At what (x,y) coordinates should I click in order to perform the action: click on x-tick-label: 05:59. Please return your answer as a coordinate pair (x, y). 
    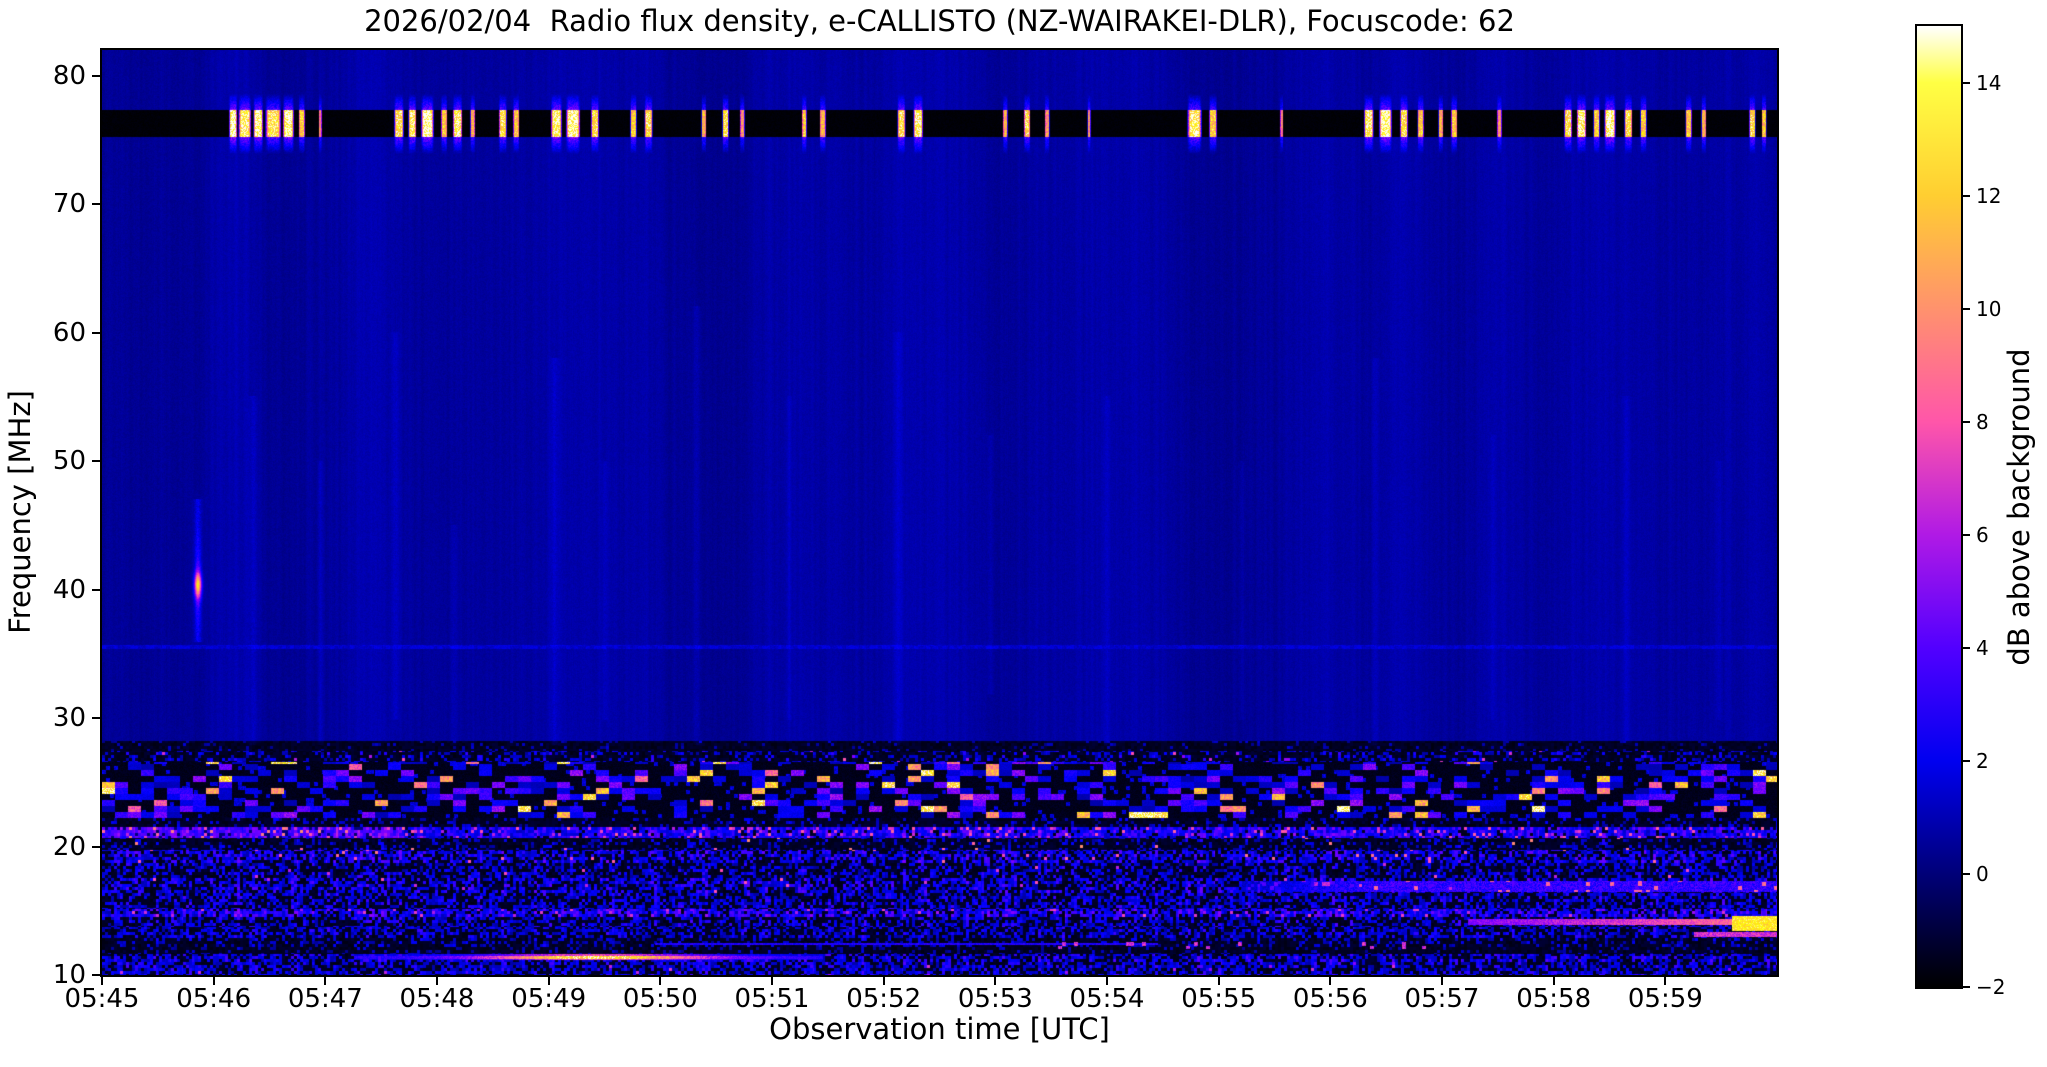
    Looking at the image, I should click on (1665, 999).